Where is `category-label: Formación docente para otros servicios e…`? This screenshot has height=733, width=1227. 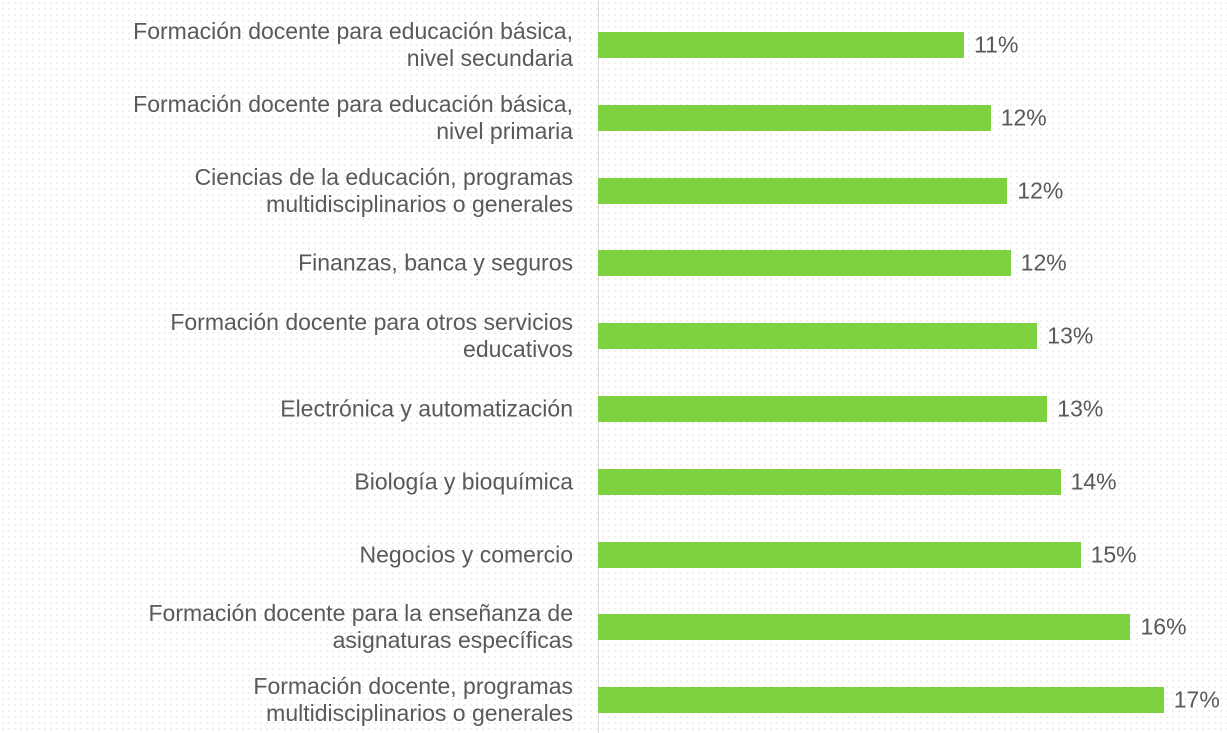 category-label: Formación docente para otros servicios e… is located at coordinates (371, 336).